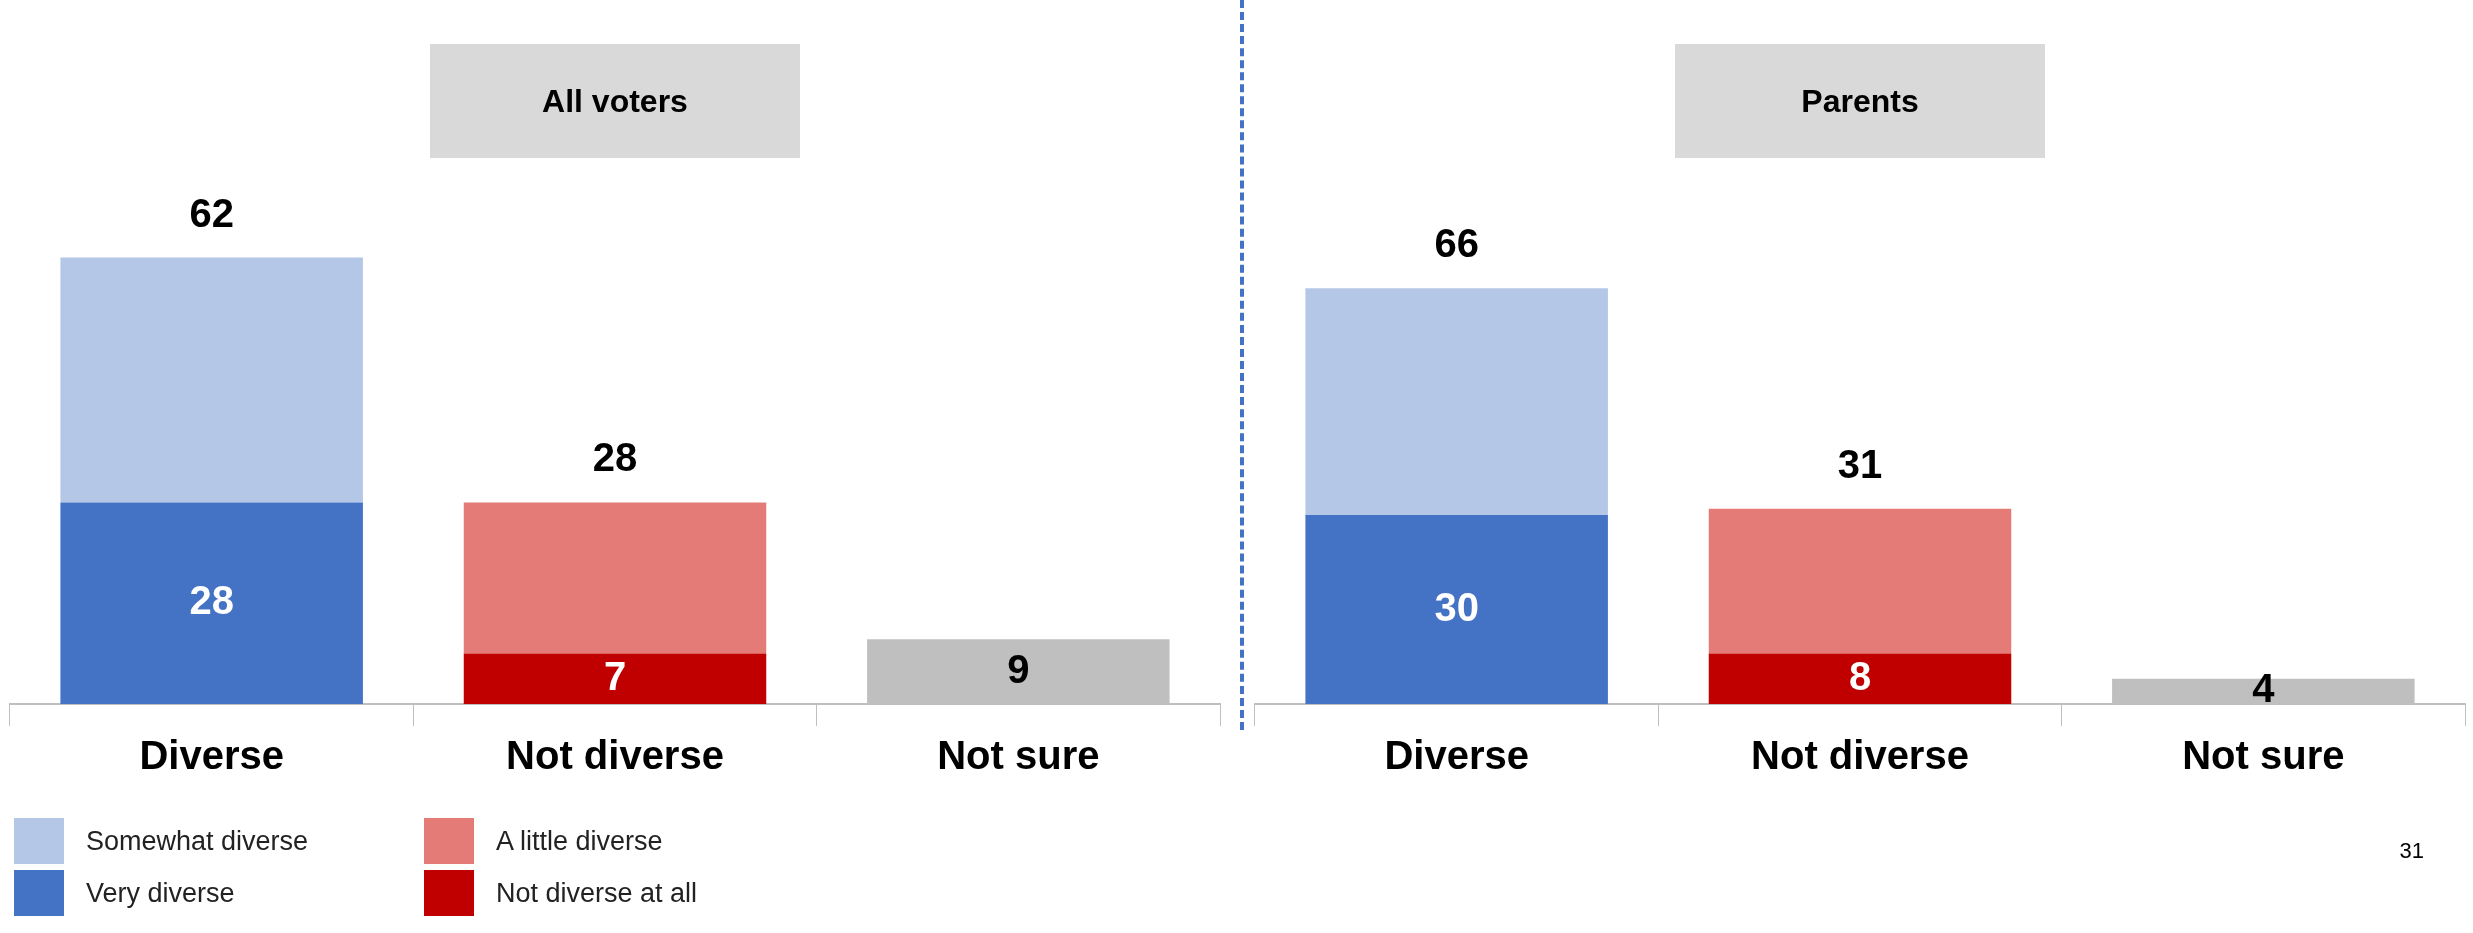 The width and height of the screenshot is (2473, 933). I want to click on chart-title: Parents, so click(1860, 101).